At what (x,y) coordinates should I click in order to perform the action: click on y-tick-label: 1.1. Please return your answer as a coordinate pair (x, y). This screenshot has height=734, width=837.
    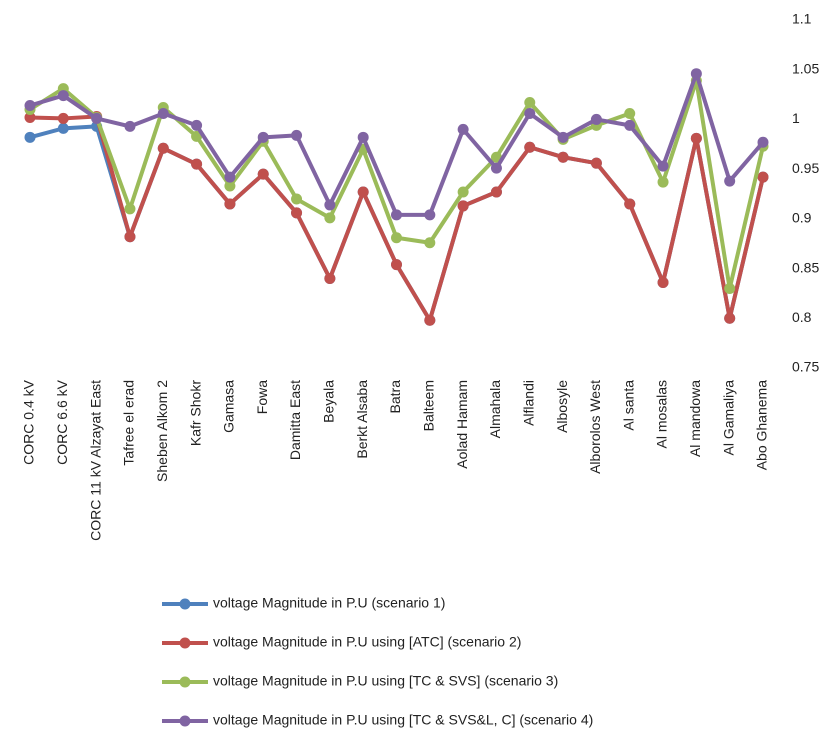
    Looking at the image, I should click on (802, 19).